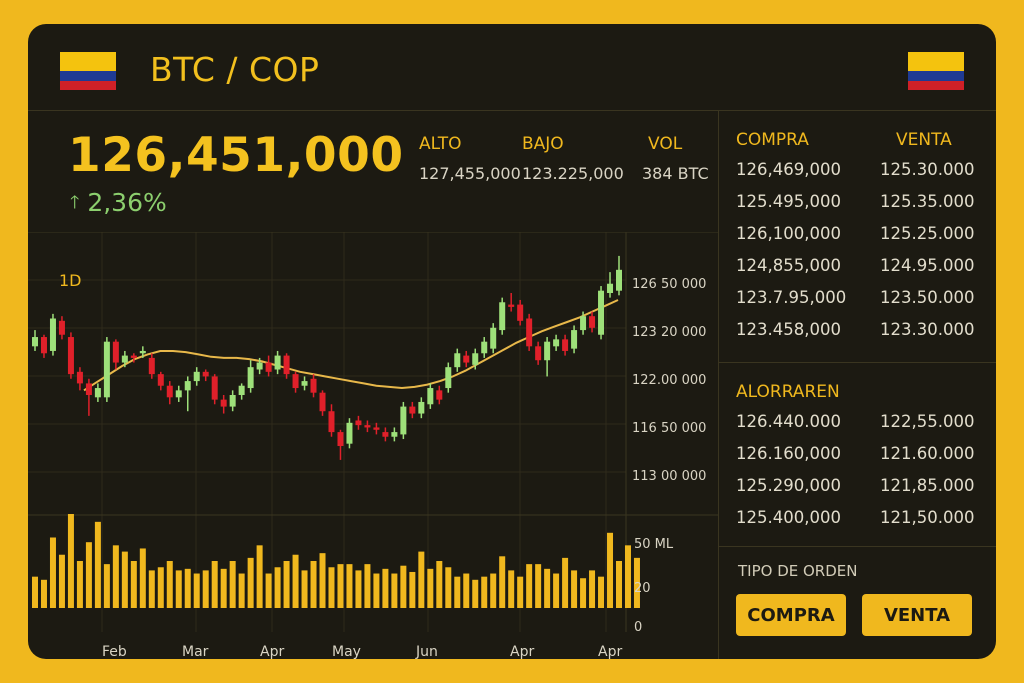 The height and width of the screenshot is (683, 1024). Describe the element at coordinates (927, 485) in the screenshot. I see `trade-value-b: 121,85.000` at that location.